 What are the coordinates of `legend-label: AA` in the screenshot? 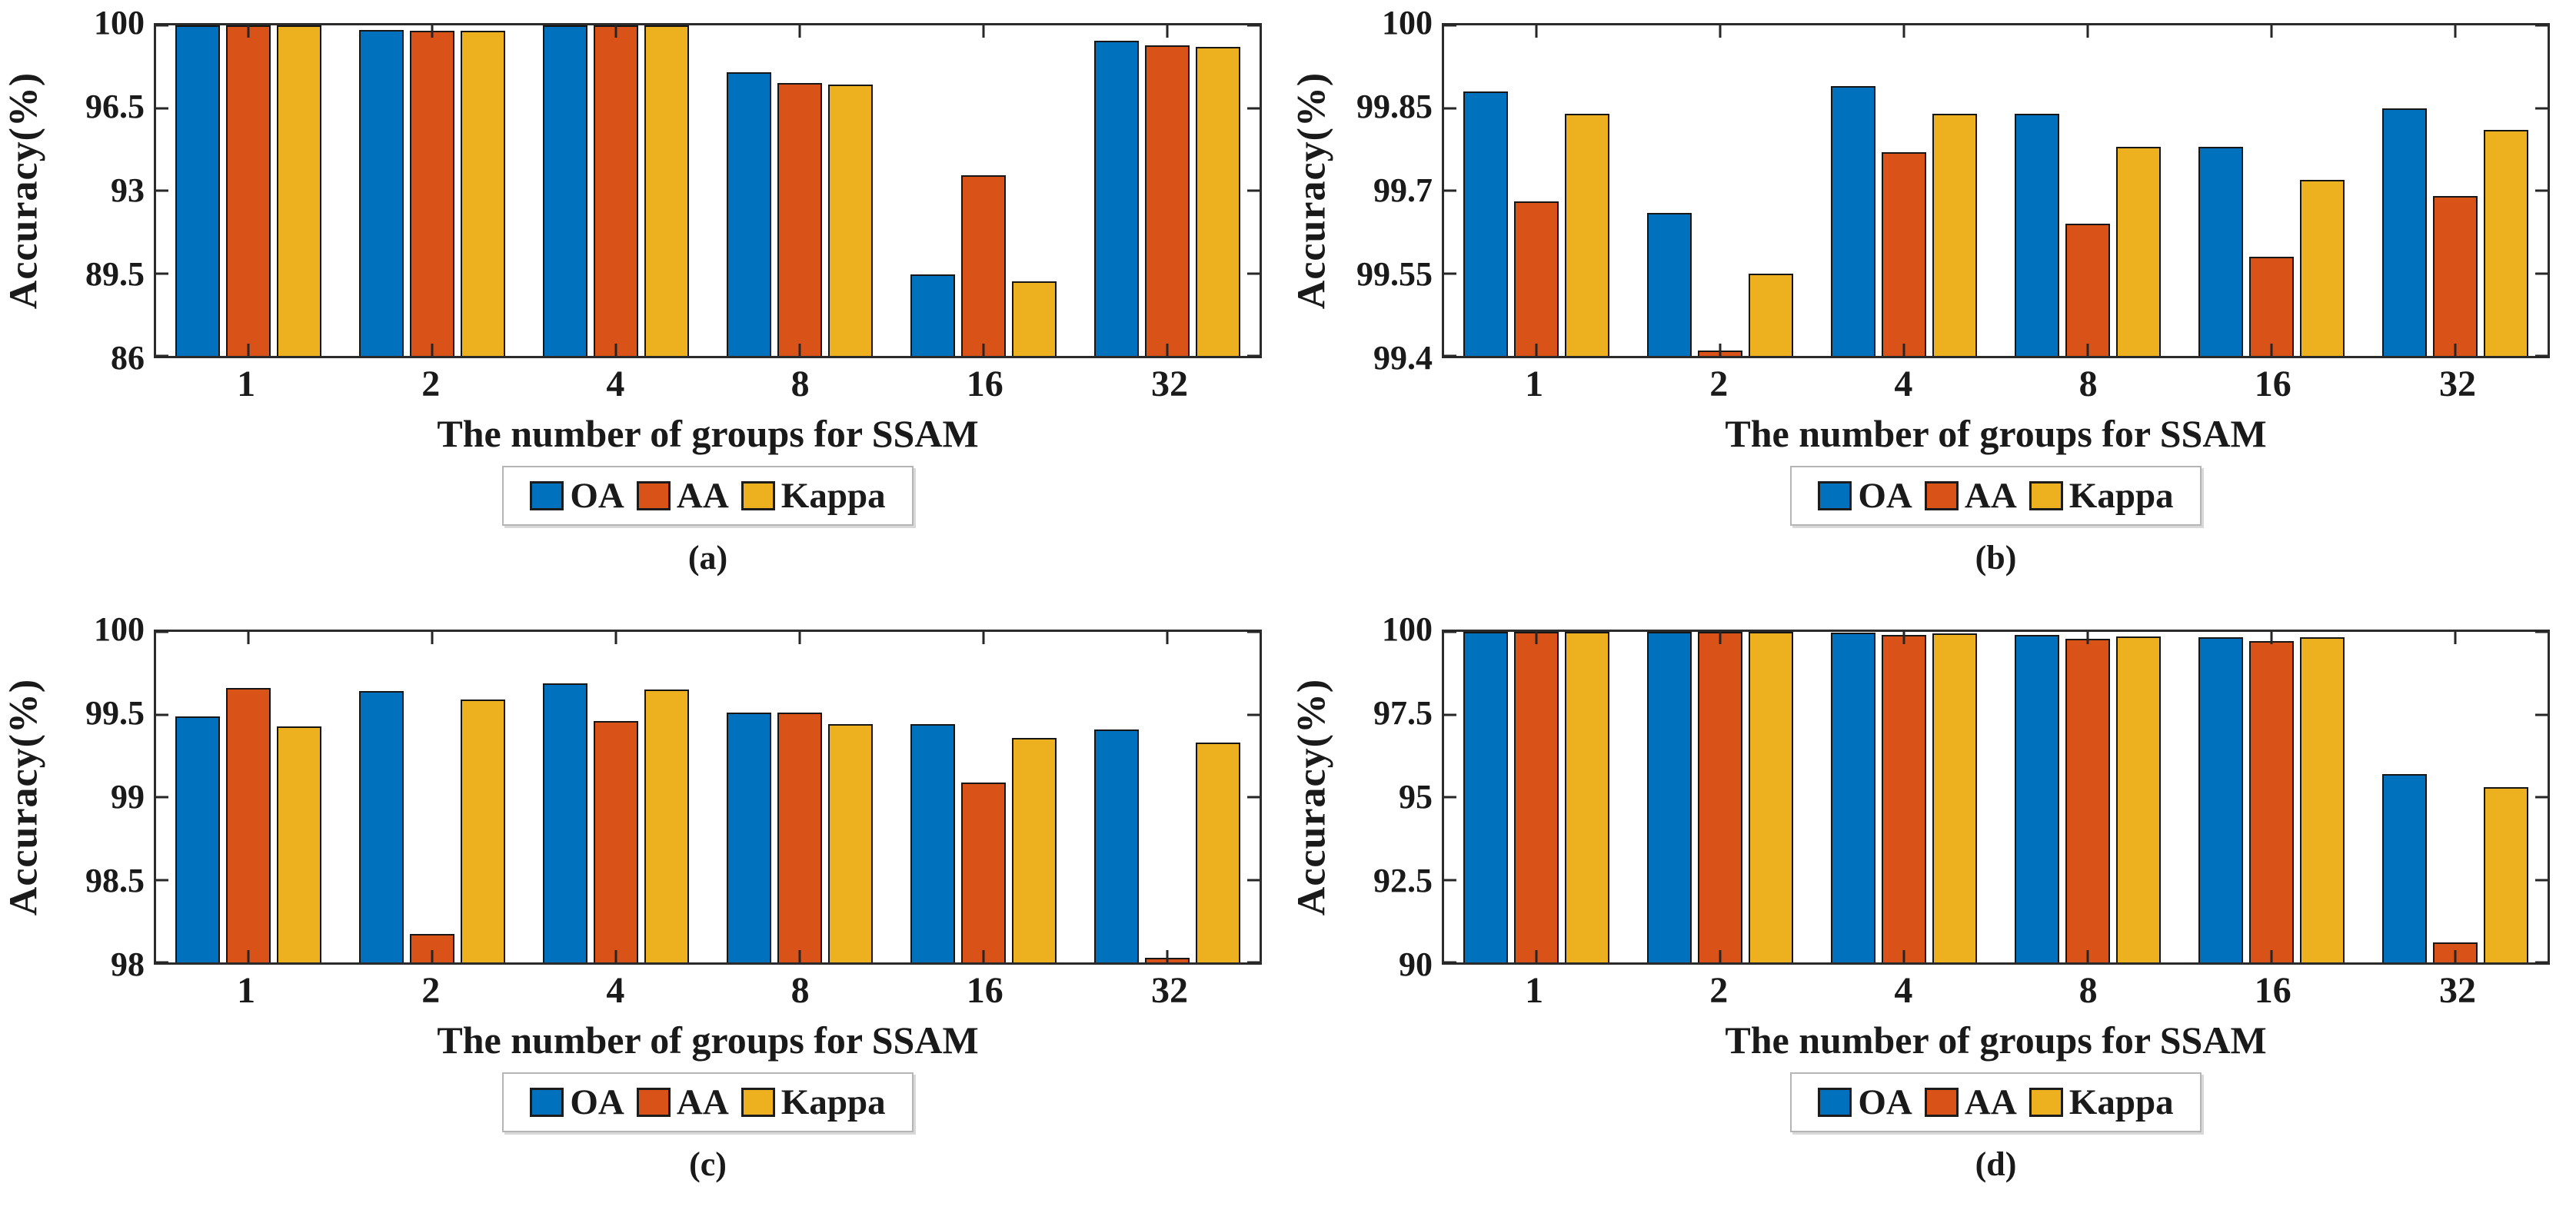 It's located at (1990, 496).